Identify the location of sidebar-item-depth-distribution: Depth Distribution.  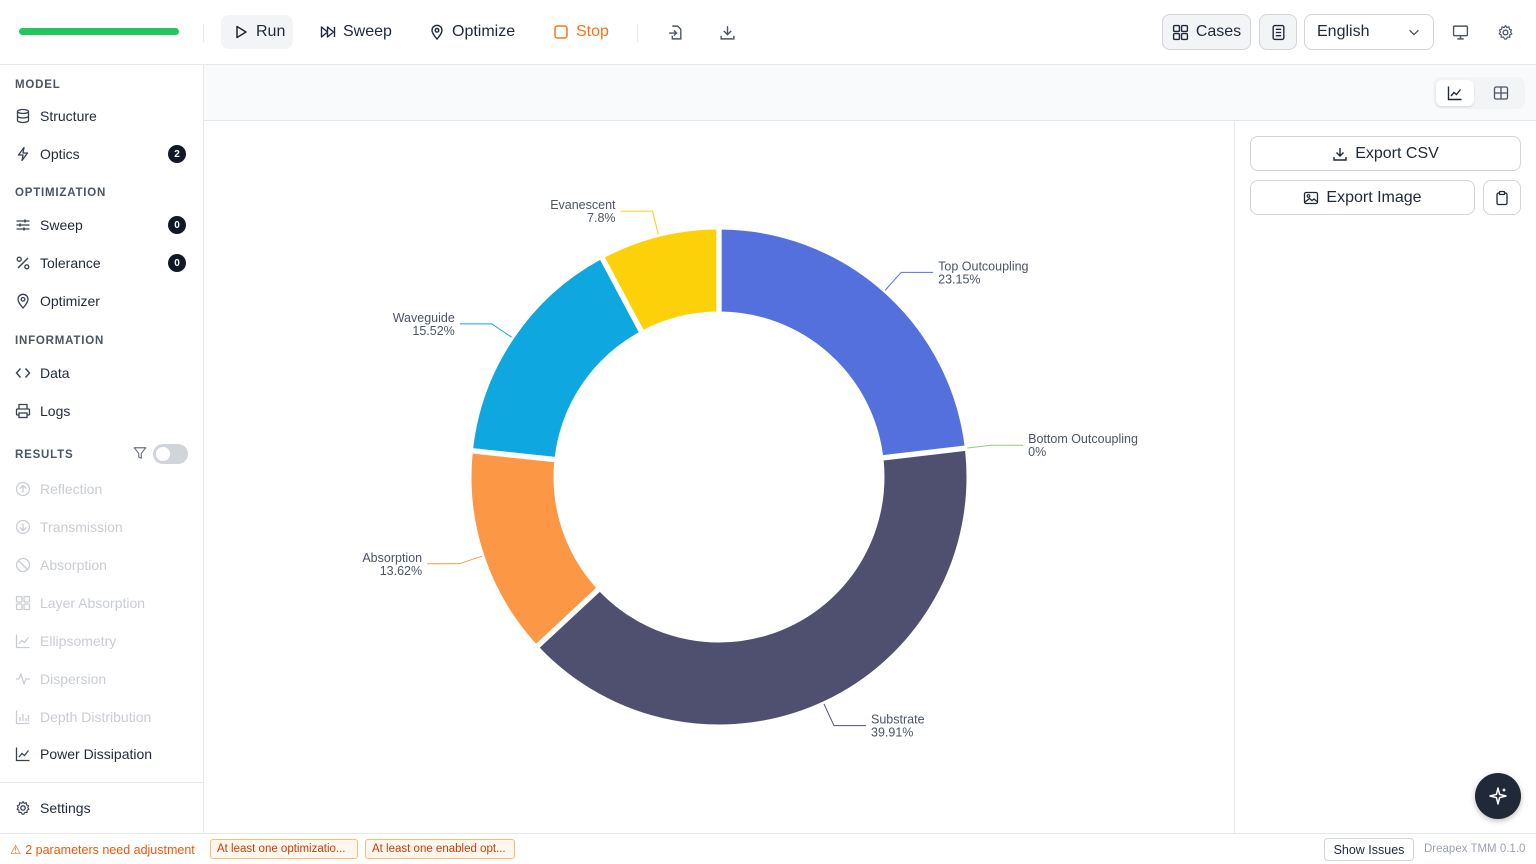
(103, 717).